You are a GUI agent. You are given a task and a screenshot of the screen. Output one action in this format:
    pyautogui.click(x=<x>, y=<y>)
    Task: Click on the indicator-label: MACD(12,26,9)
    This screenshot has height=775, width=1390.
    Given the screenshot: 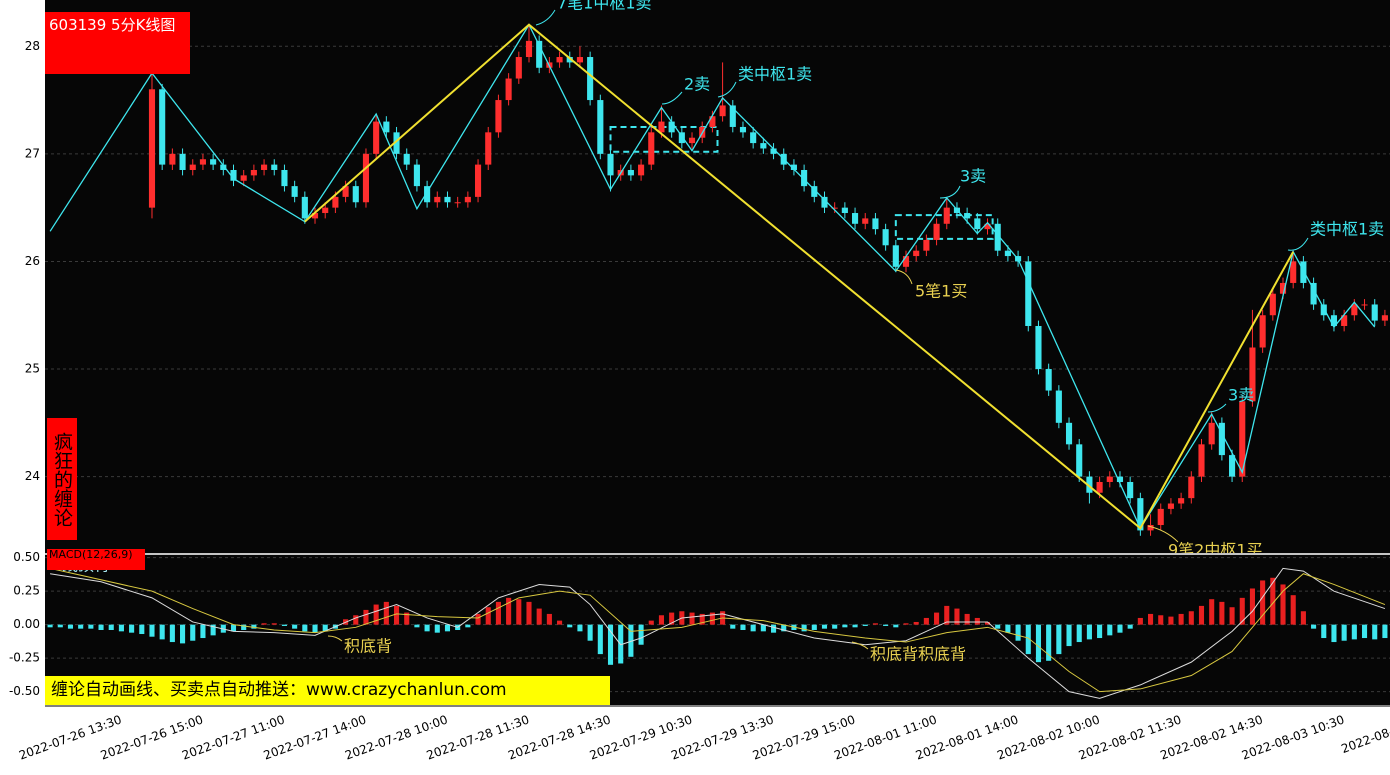 What is the action you would take?
    pyautogui.click(x=96, y=559)
    